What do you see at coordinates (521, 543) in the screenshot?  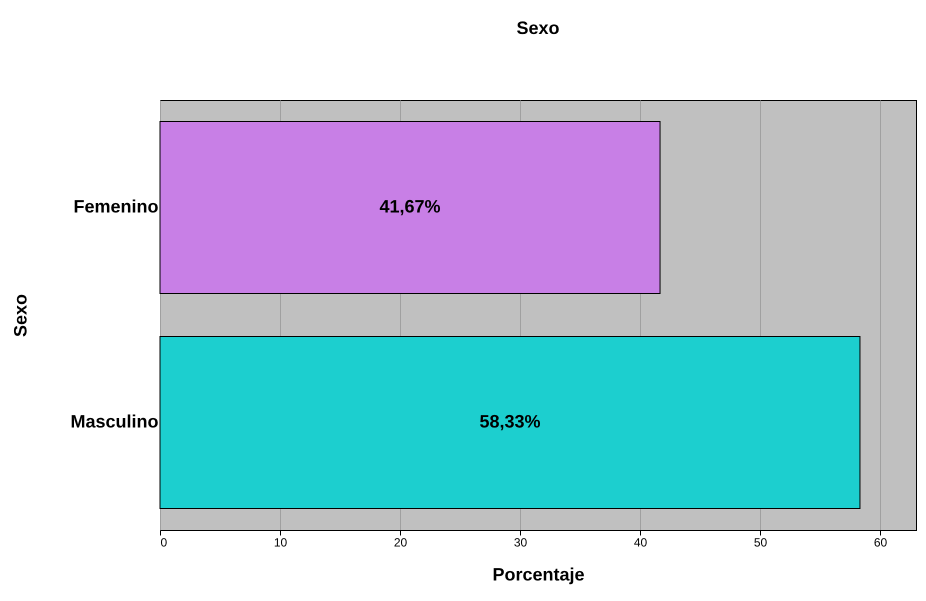 I see `x-tick-label: 30` at bounding box center [521, 543].